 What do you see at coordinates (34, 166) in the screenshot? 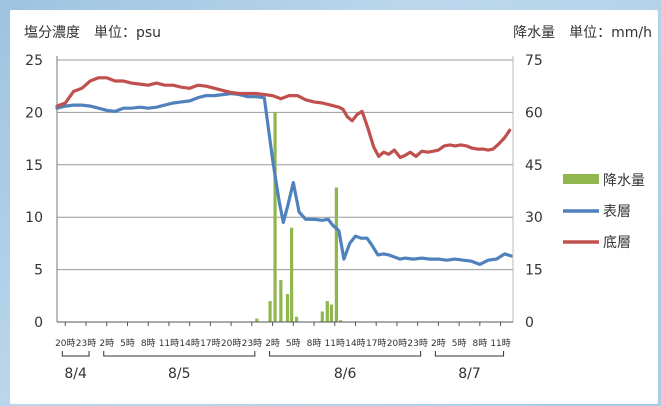
I see `y-left-tick-label: 15` at bounding box center [34, 166].